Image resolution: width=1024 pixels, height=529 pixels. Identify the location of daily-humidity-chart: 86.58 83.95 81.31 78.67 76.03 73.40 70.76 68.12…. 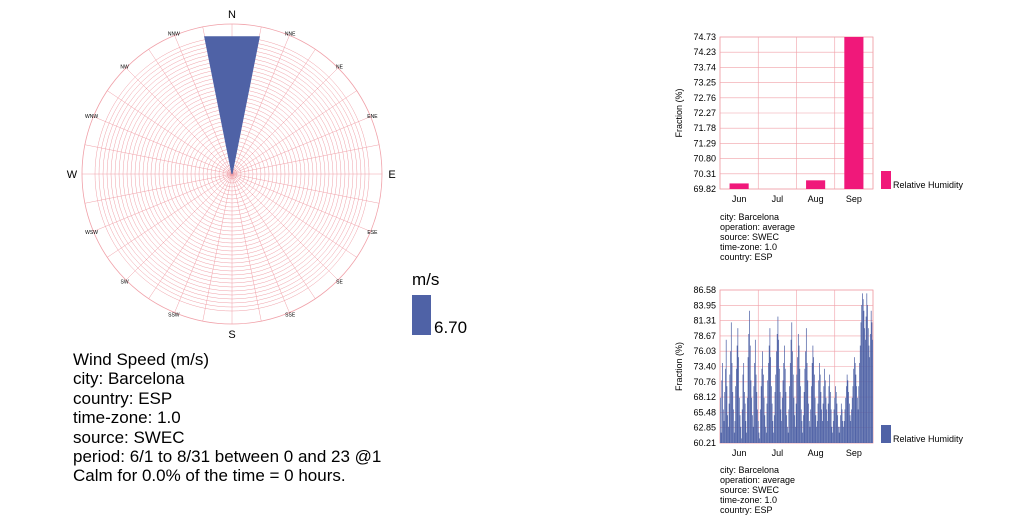
(819, 371).